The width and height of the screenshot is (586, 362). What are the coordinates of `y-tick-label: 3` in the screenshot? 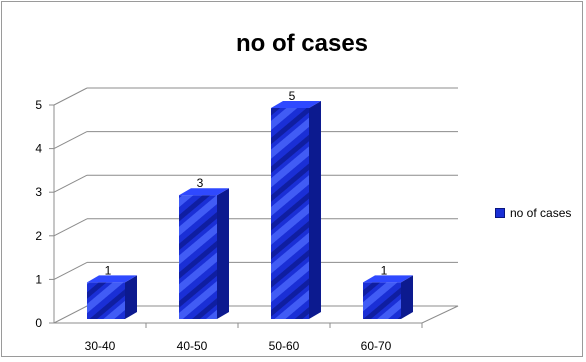 It's located at (38, 192).